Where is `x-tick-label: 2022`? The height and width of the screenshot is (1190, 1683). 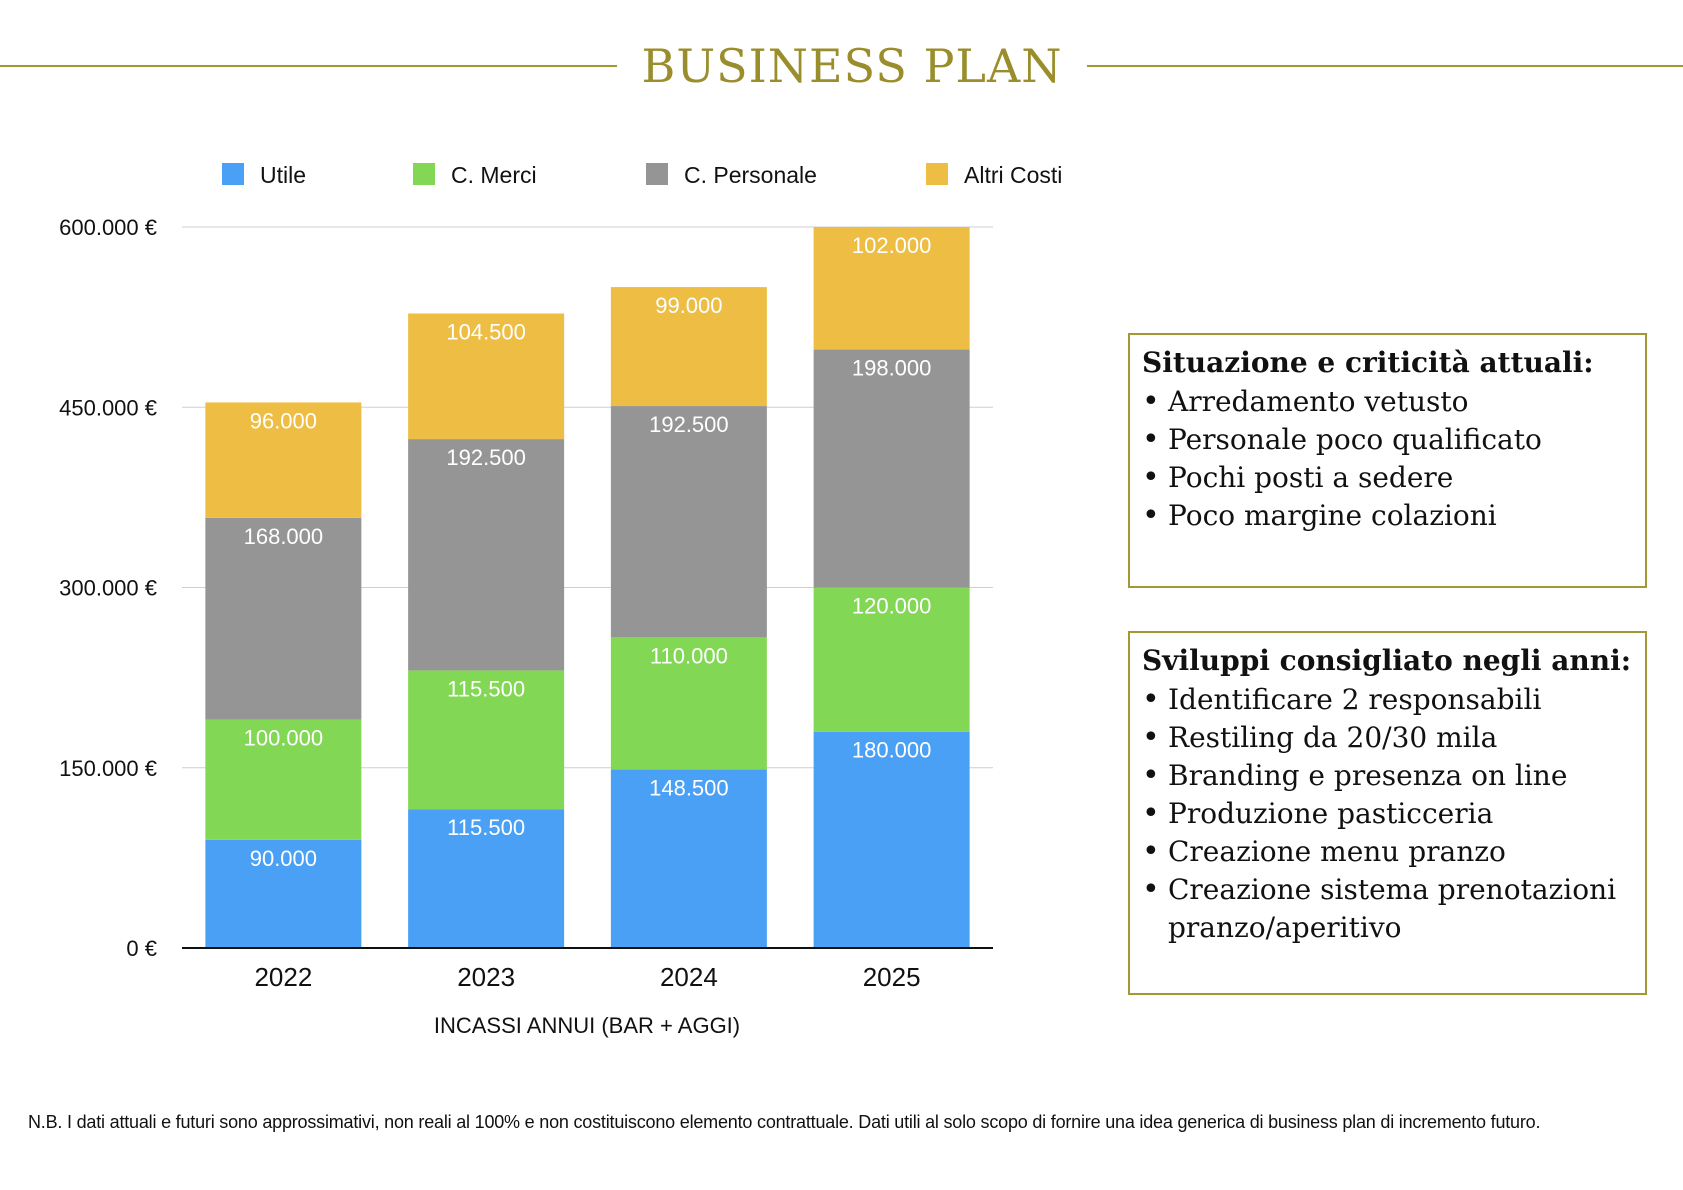
x-tick-label: 2022 is located at coordinates (283, 977).